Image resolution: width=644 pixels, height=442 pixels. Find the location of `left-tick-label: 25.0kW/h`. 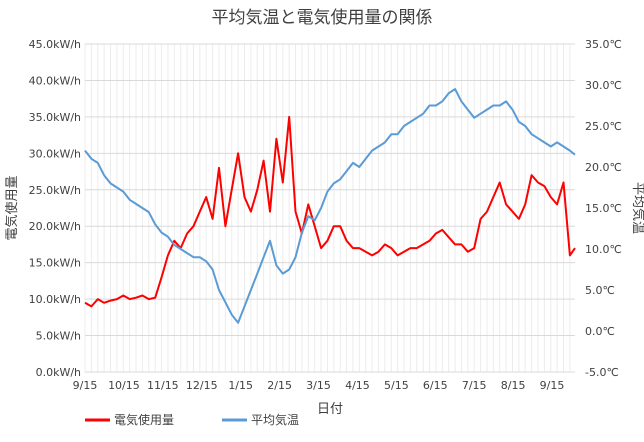

left-tick-label: 25.0kW/h is located at coordinates (55, 190).